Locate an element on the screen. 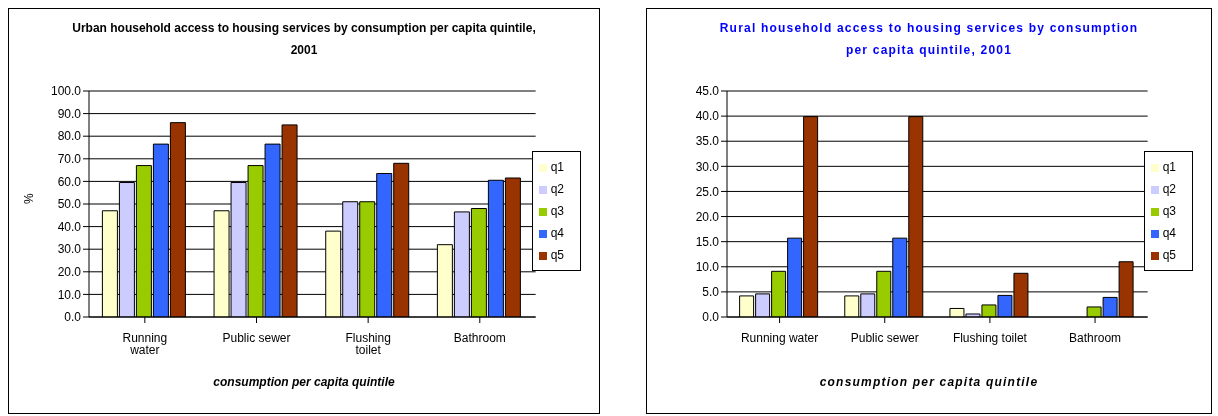  y-tick-label: 45.0 is located at coordinates (707, 91).